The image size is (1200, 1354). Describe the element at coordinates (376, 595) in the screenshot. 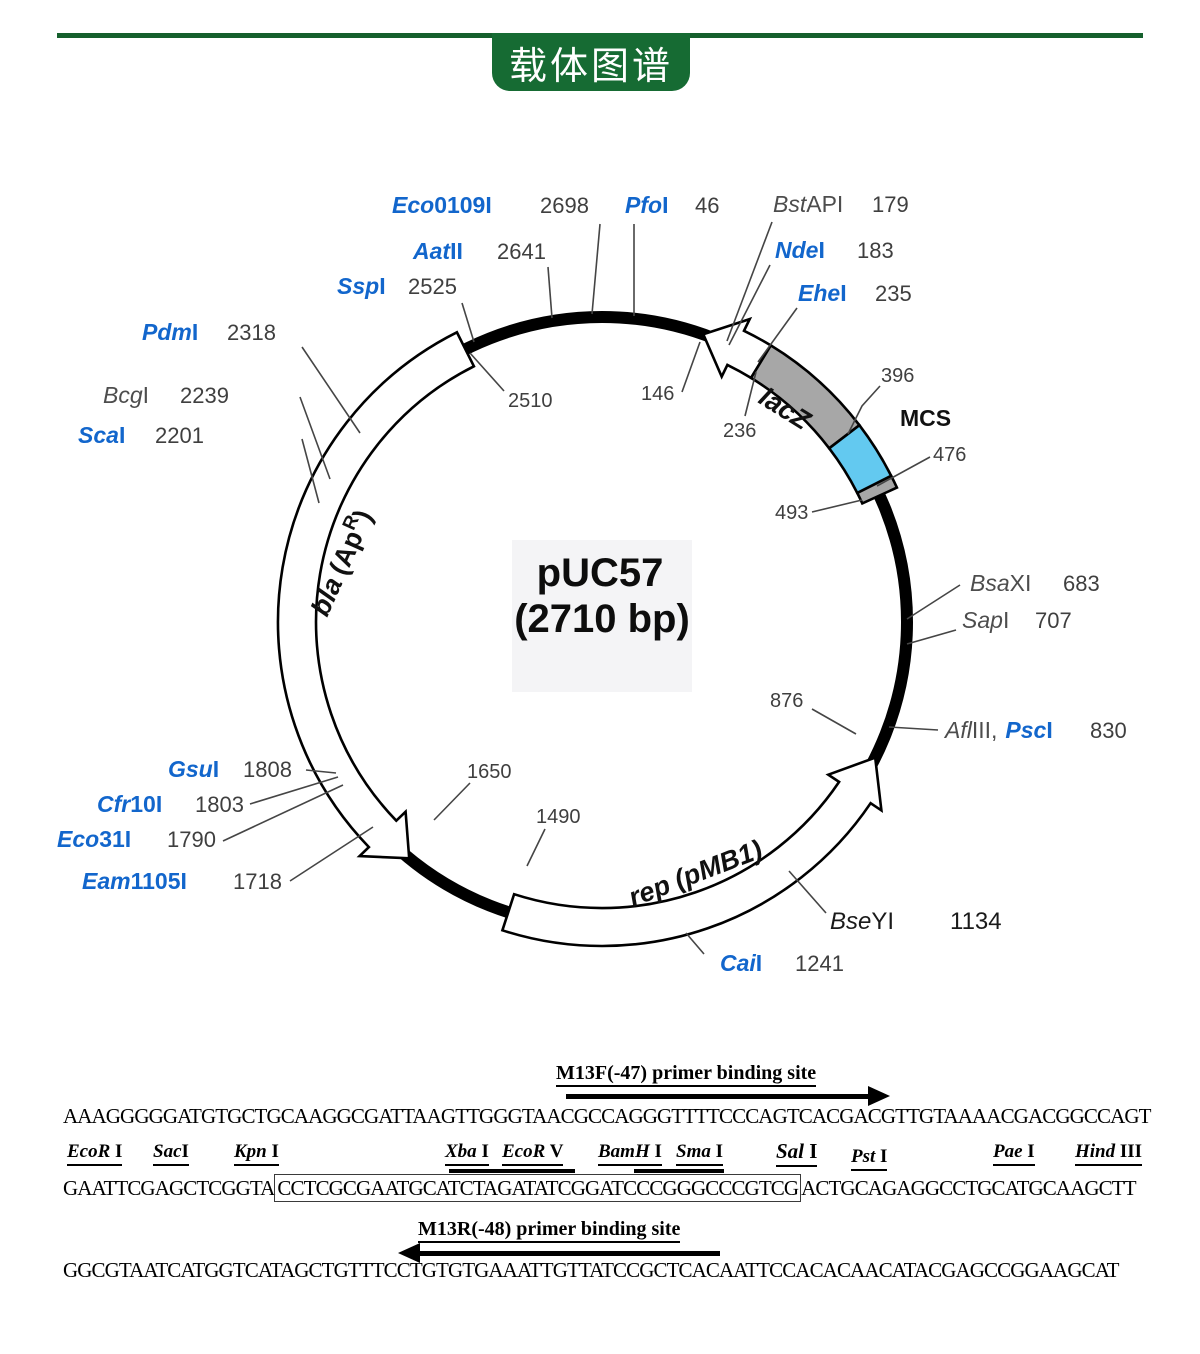

I see `bla-gene-arrow` at that location.